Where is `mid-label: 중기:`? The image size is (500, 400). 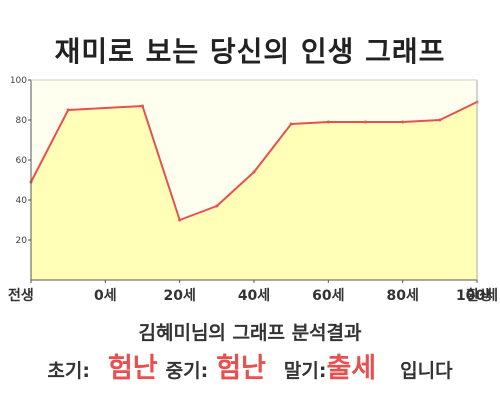
mid-label: 중기: is located at coordinates (187, 371).